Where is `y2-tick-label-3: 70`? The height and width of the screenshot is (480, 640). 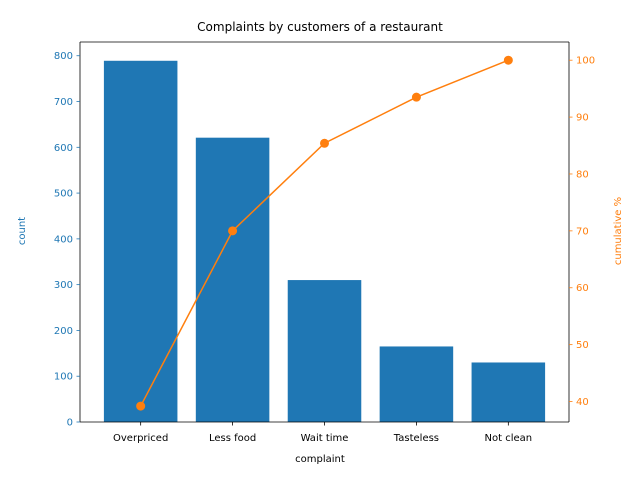 y2-tick-label-3: 70 is located at coordinates (582, 231).